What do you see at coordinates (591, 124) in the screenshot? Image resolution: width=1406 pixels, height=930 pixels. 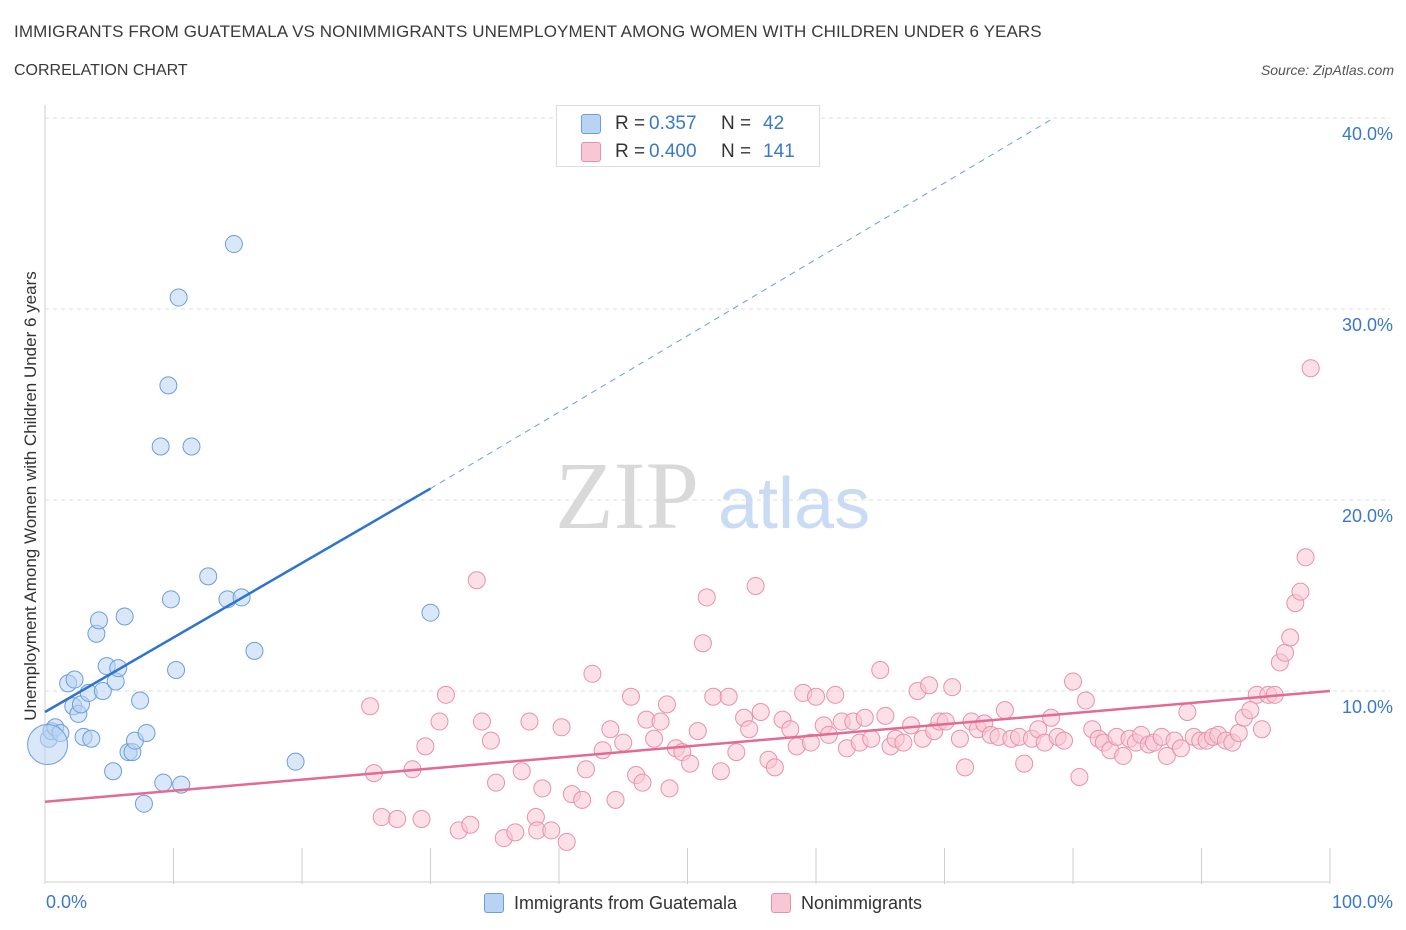 I see `stats-swatch-guatemala` at bounding box center [591, 124].